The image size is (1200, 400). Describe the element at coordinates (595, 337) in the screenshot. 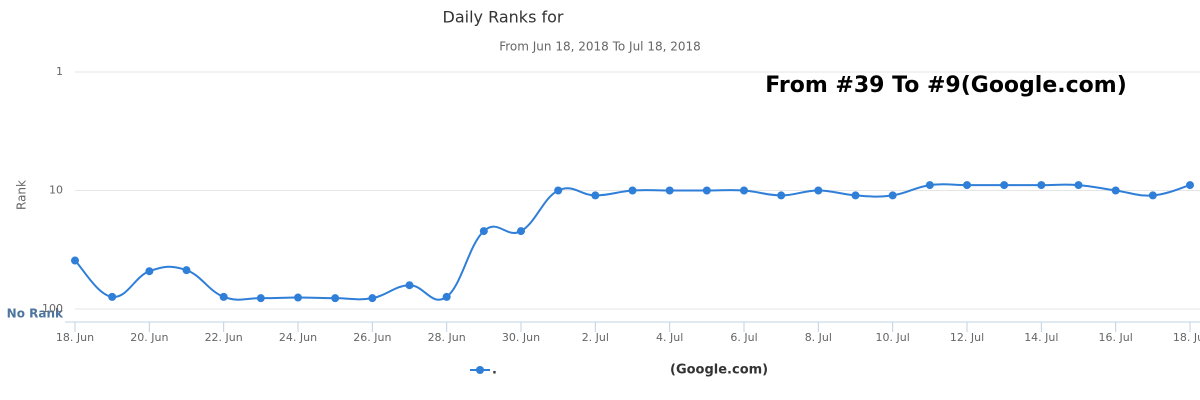

I see `x-tick-label: 2. Jul` at that location.